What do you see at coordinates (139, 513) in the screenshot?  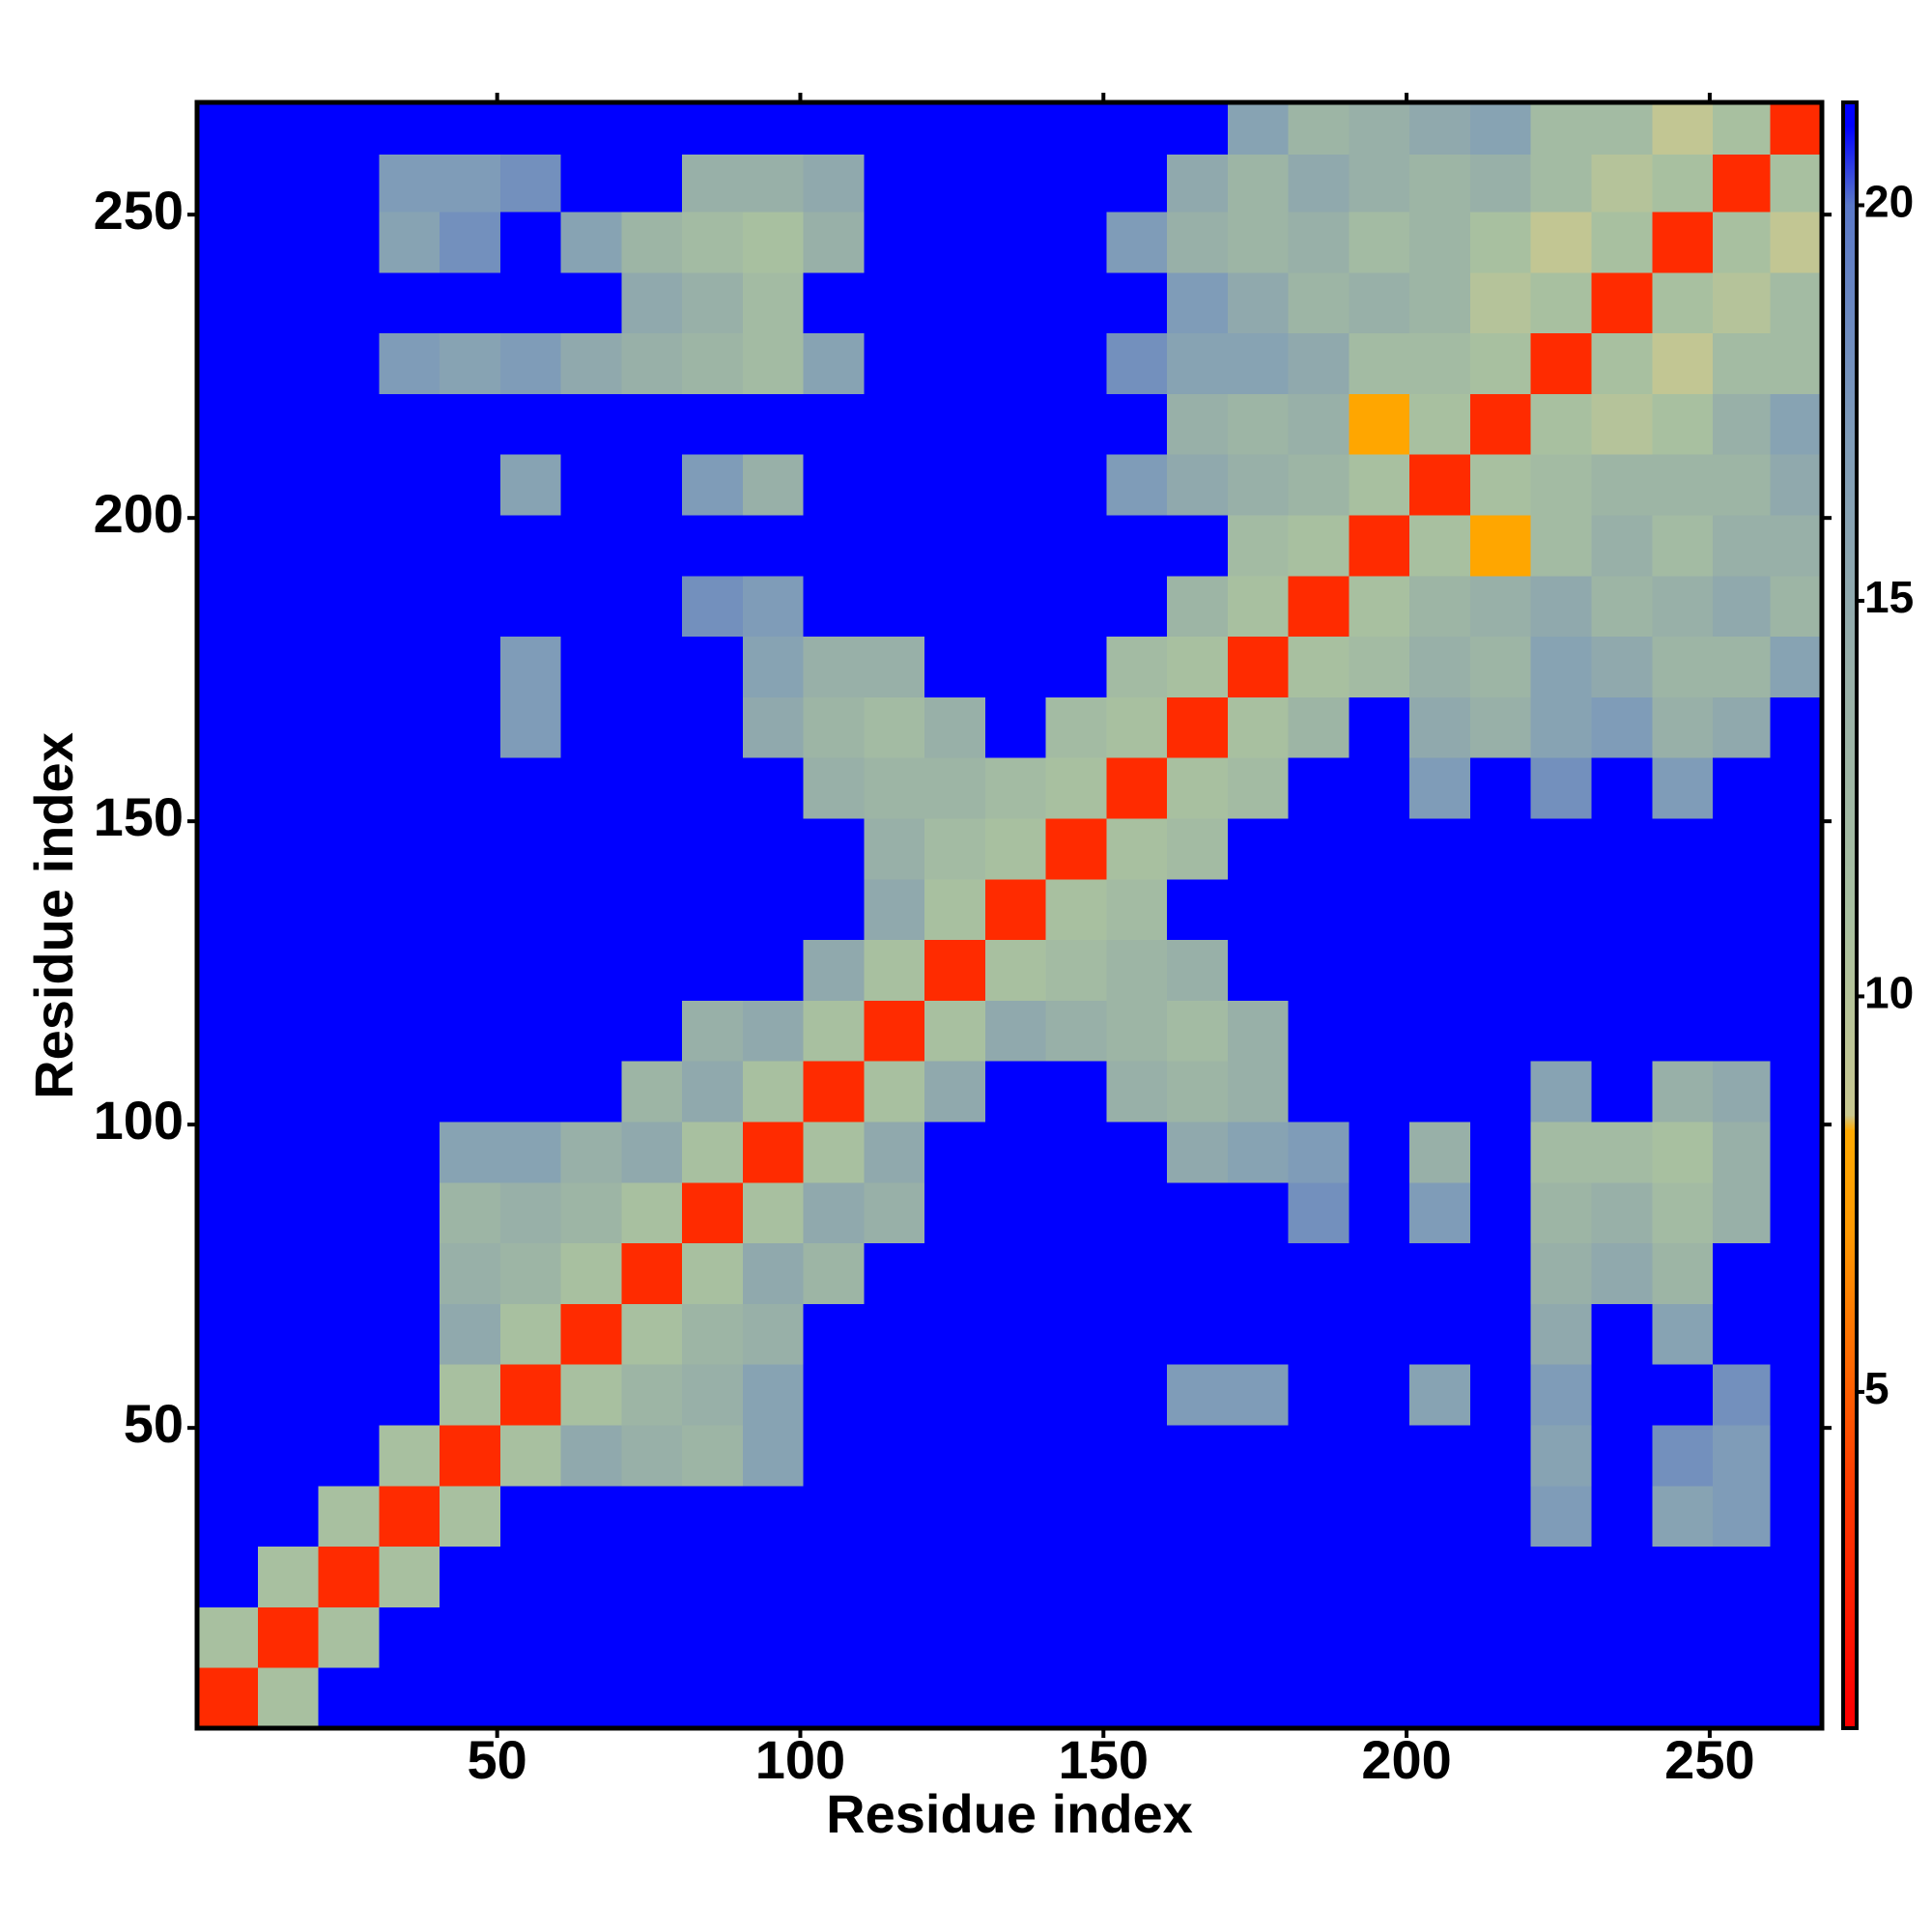 I see `y-tick-label: 200` at bounding box center [139, 513].